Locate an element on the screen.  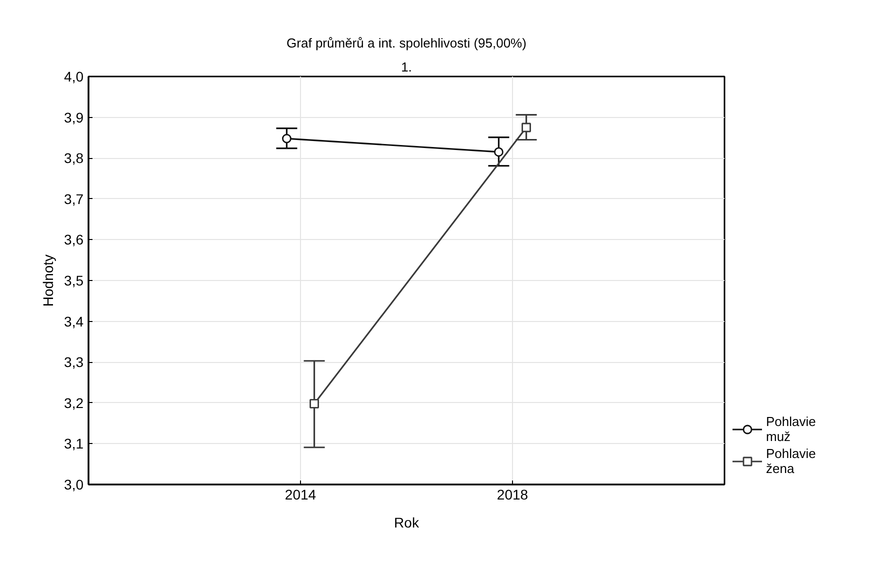
x-tick-label: 2018 is located at coordinates (512, 494).